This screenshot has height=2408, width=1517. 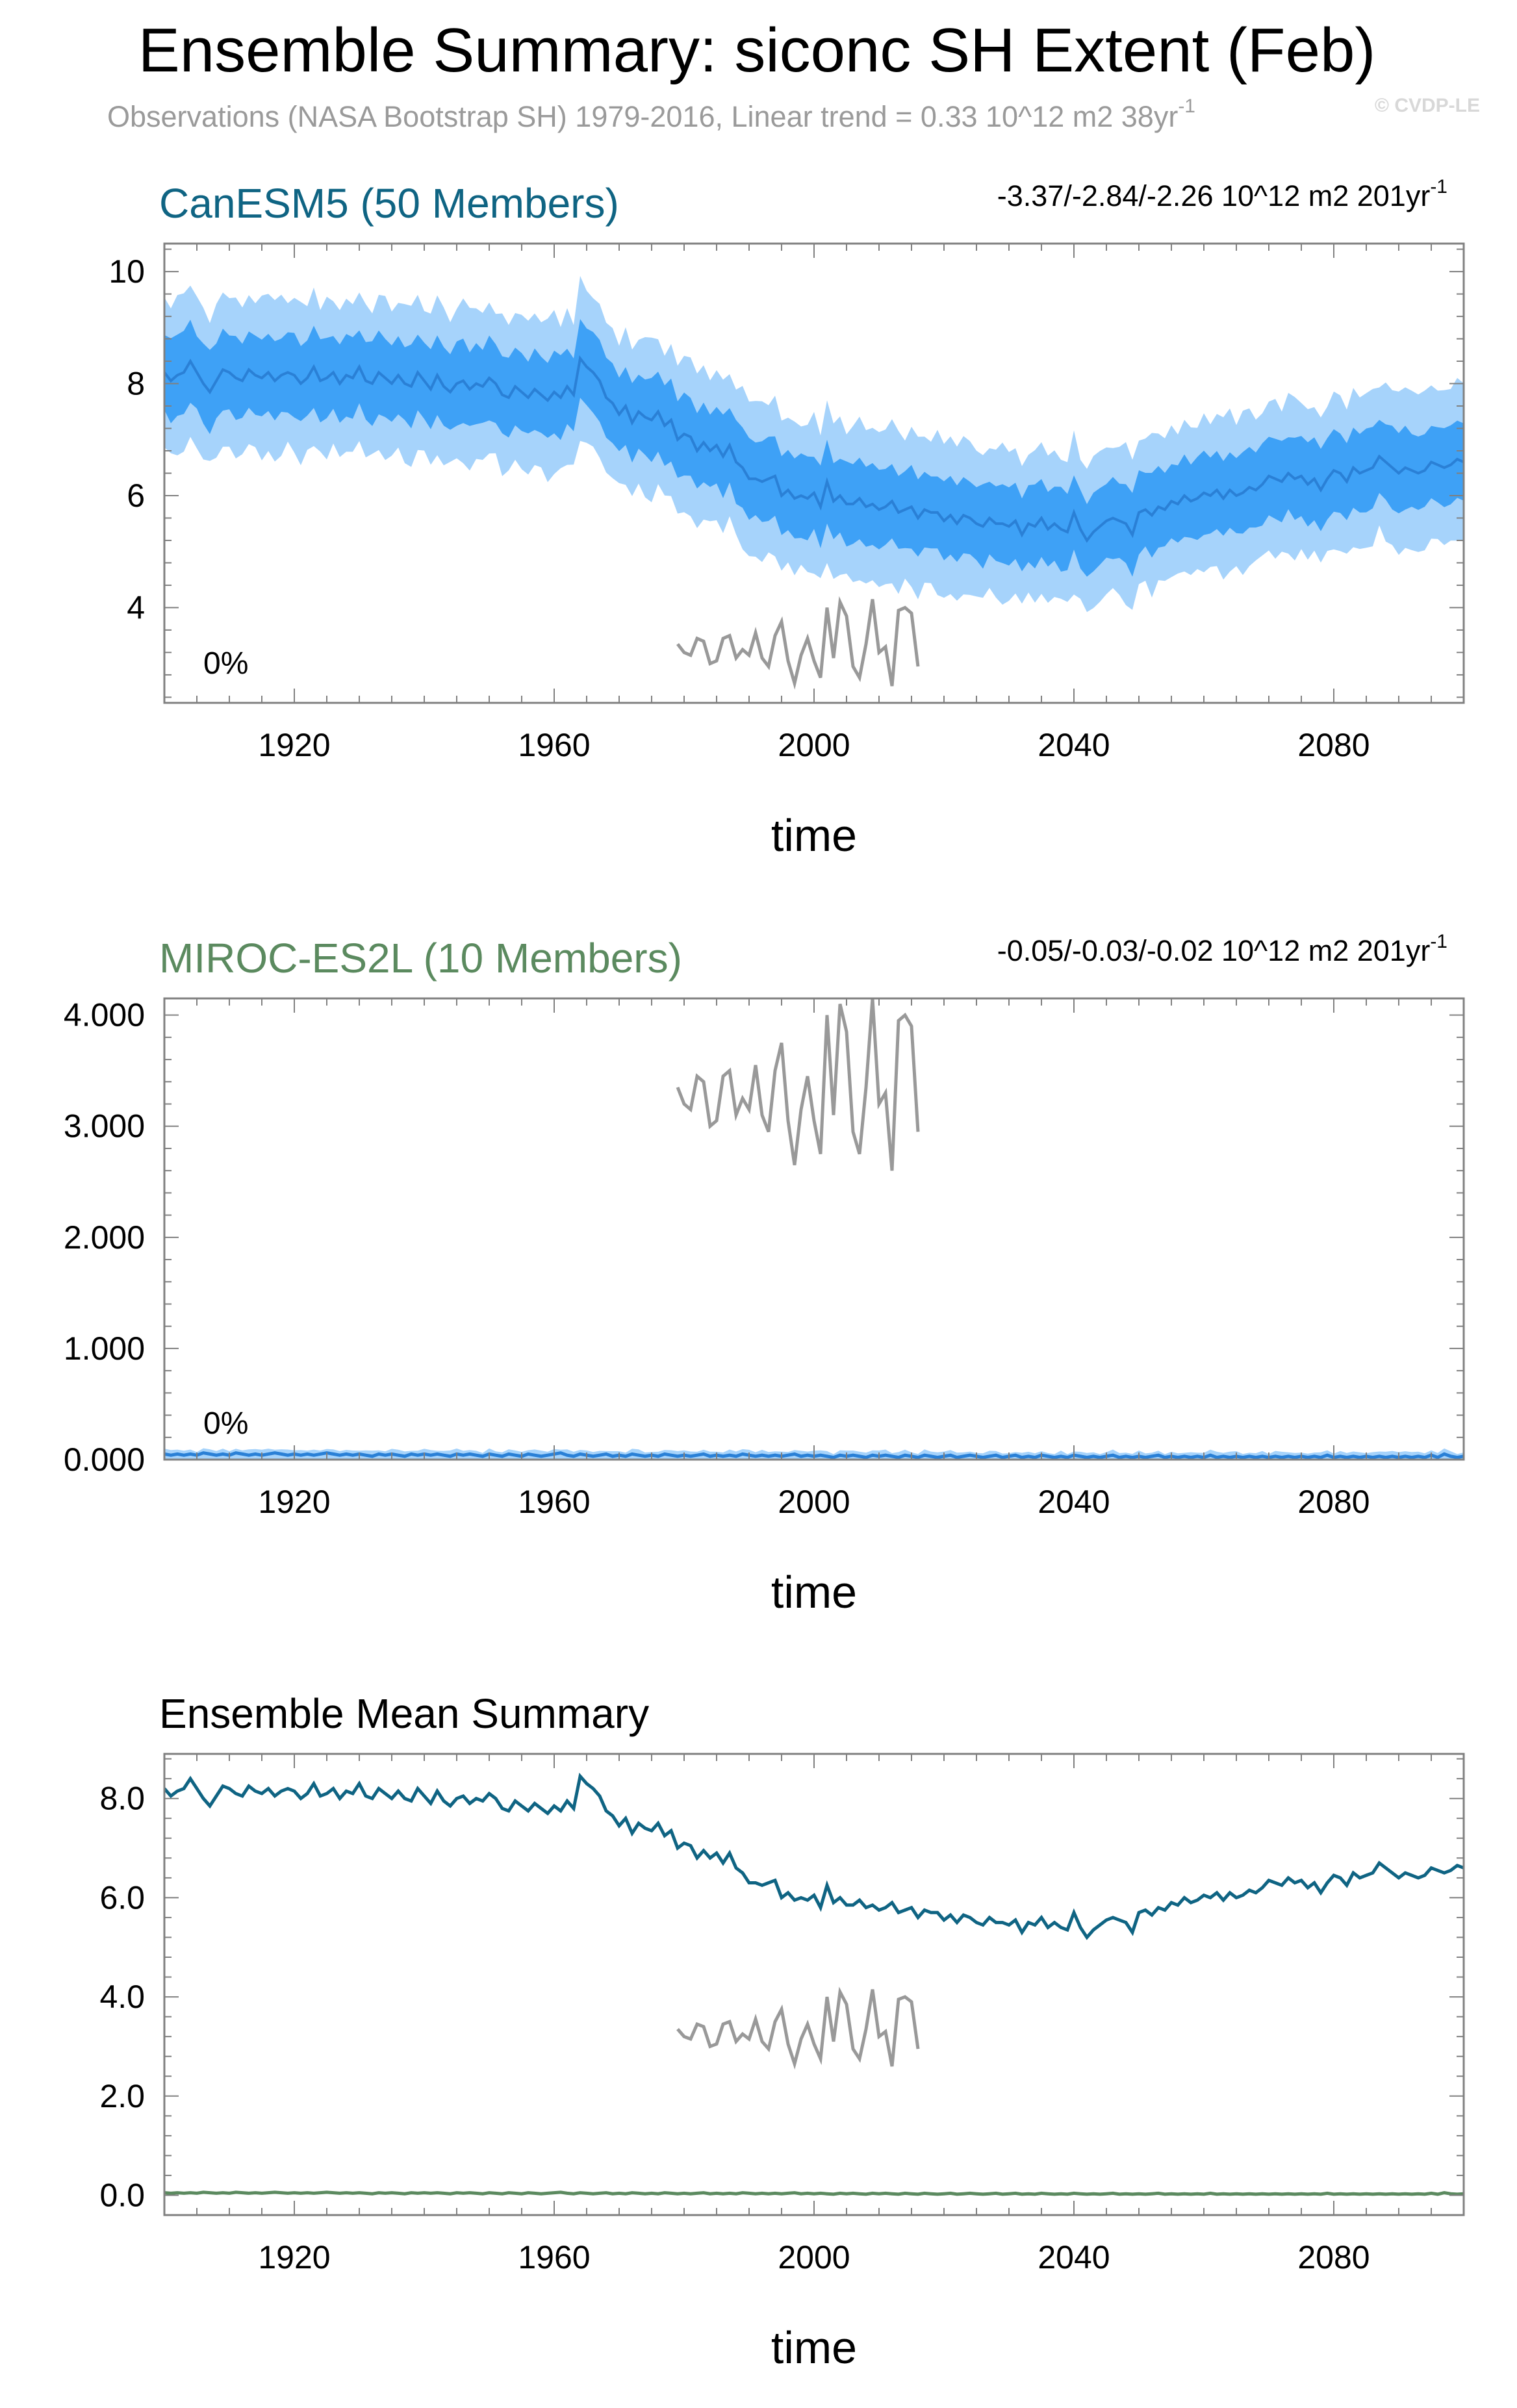 What do you see at coordinates (122, 2096) in the screenshot?
I see `y-tick-label: 2.0` at bounding box center [122, 2096].